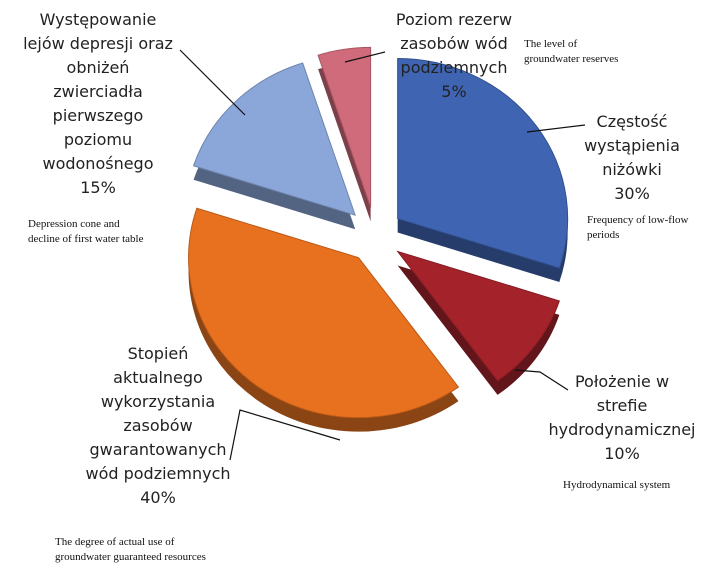 The height and width of the screenshot is (578, 715). What do you see at coordinates (571, 51) in the screenshot?
I see `annotation: The level of groundwater reserves` at bounding box center [571, 51].